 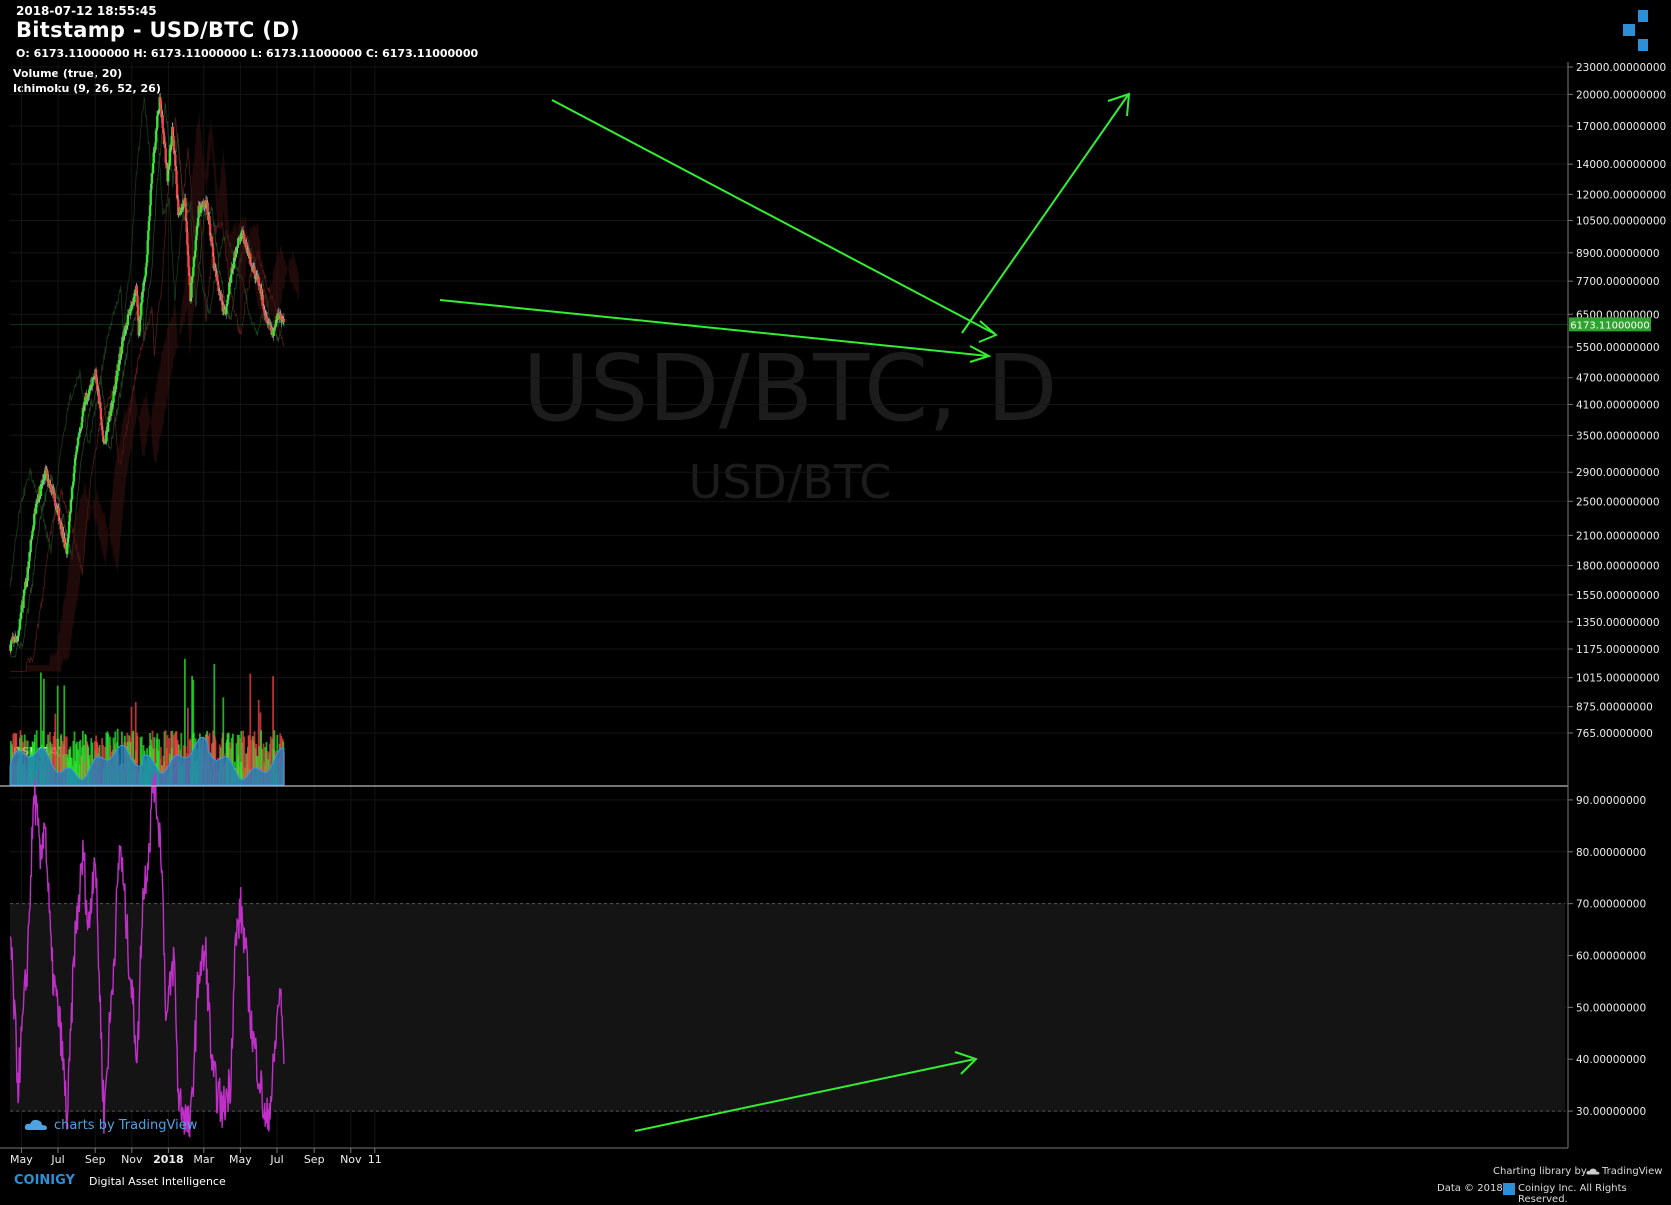 What do you see at coordinates (1632, 1171) in the screenshot?
I see `tradingview-link: TradingView` at bounding box center [1632, 1171].